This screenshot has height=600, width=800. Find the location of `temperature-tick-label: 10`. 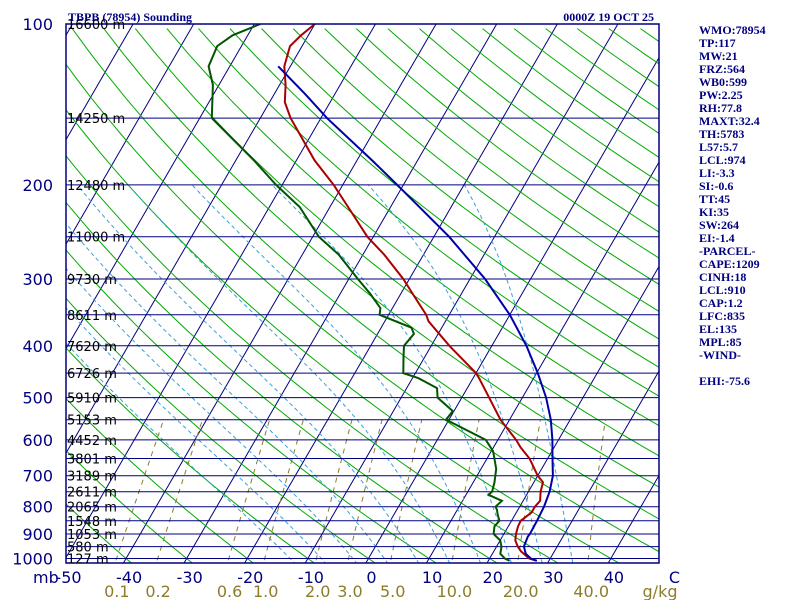

temperature-tick-label: 10 is located at coordinates (432, 577).